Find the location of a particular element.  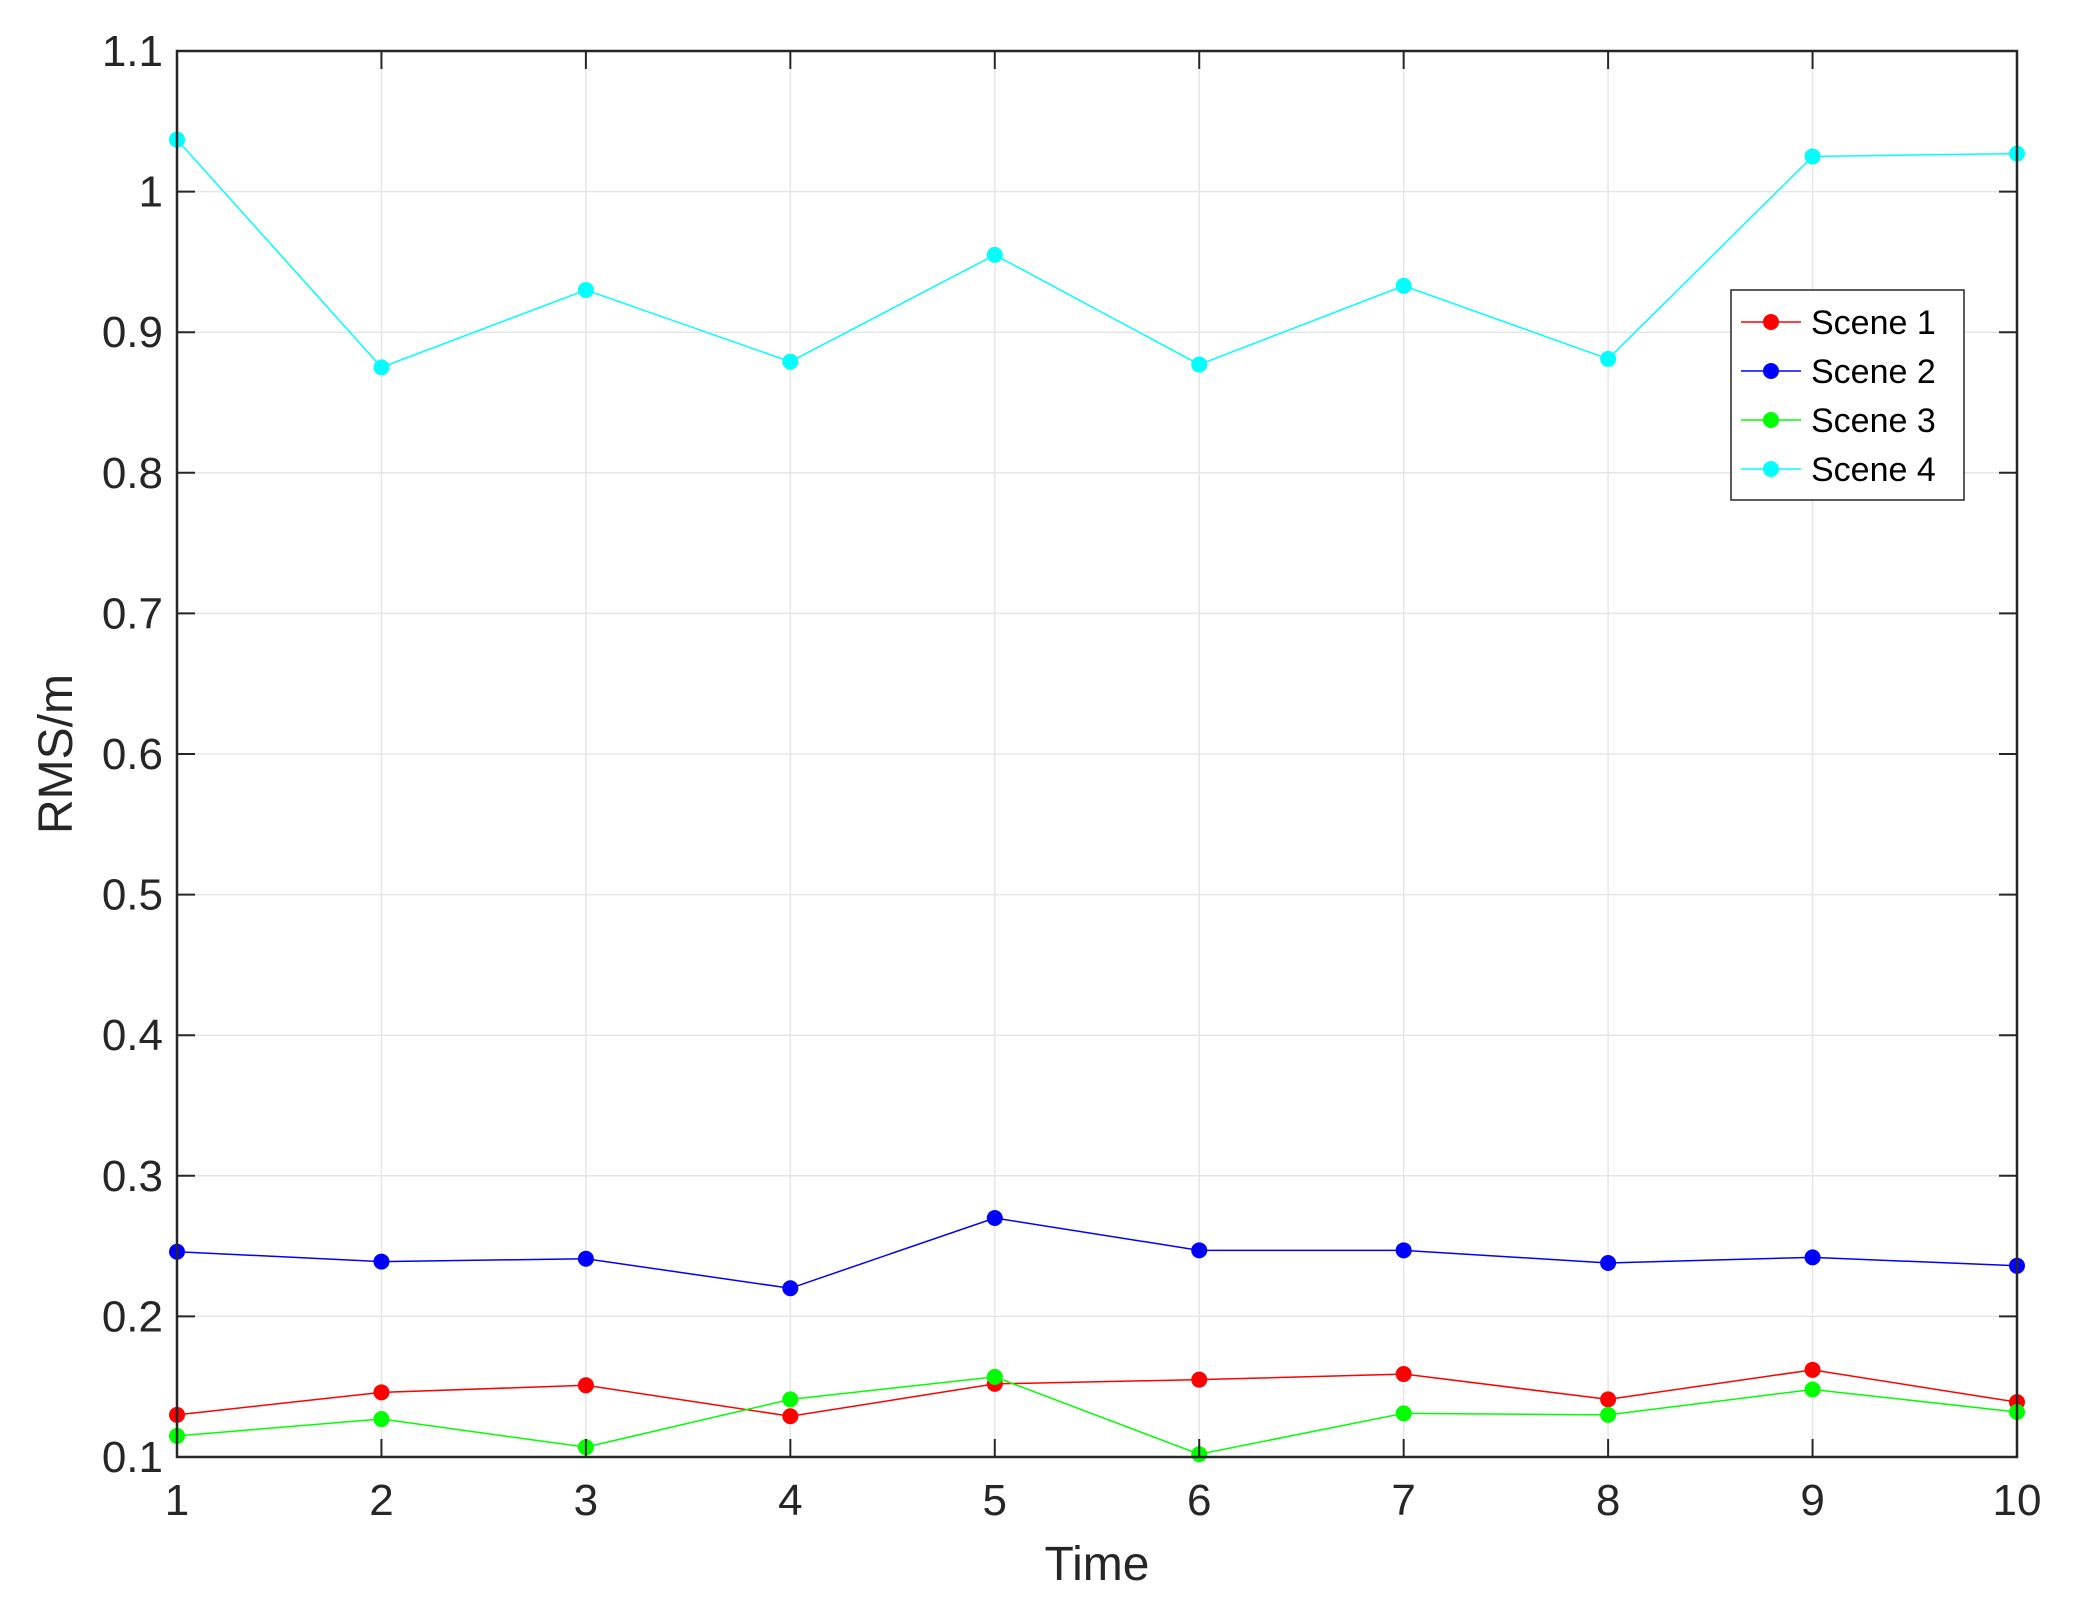

legend-item: Scene 4 is located at coordinates (1838, 470).